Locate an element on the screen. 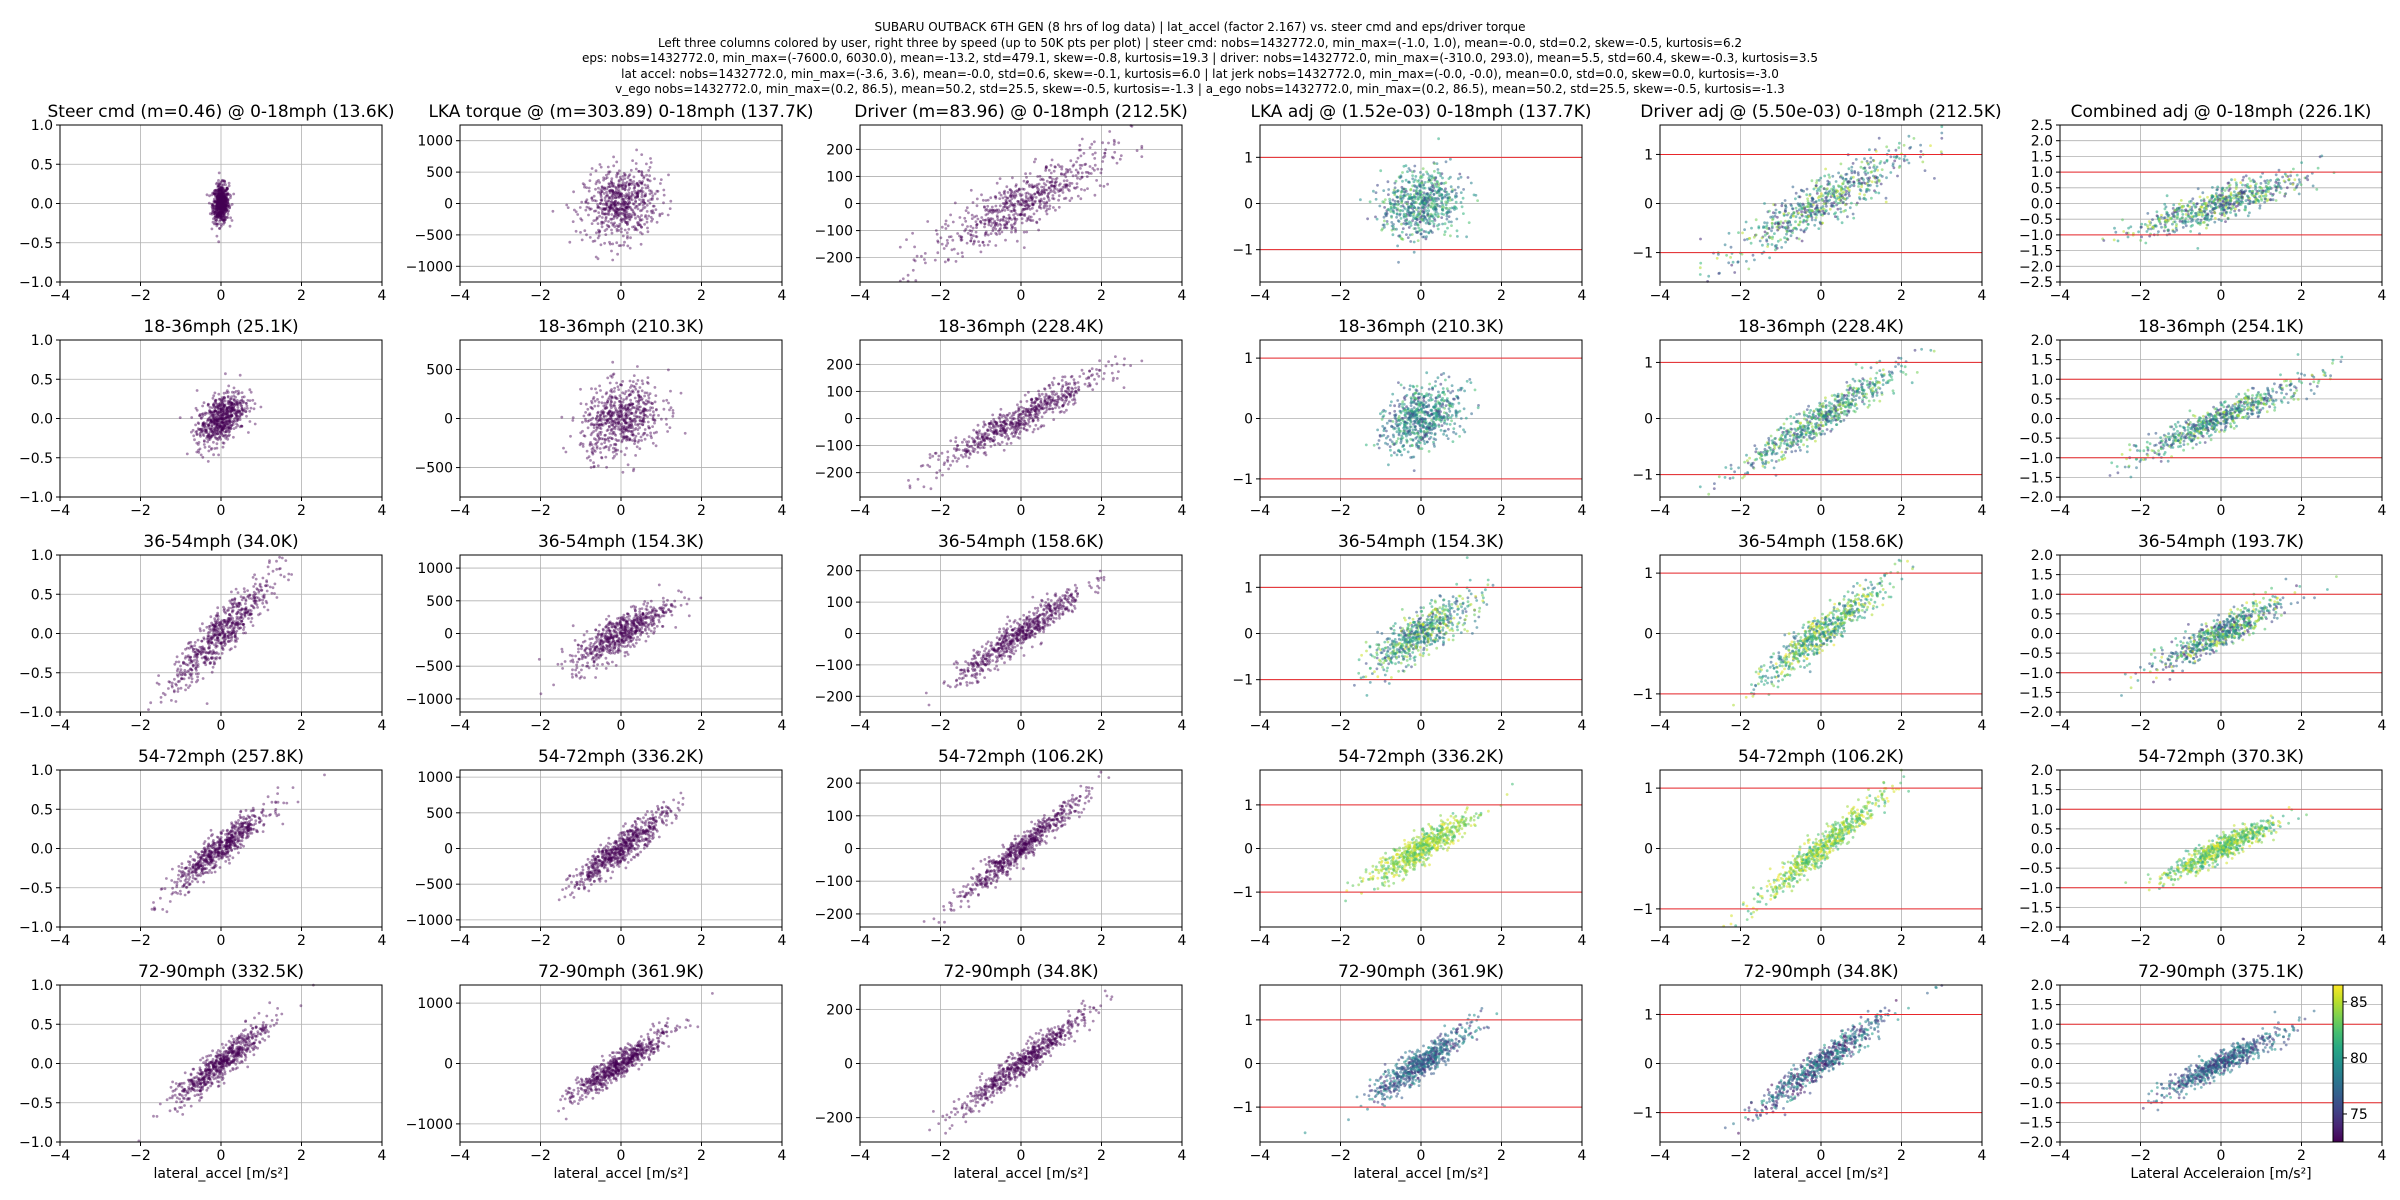 The height and width of the screenshot is (1200, 2400). x-tick-label: 0 is located at coordinates (221, 296).